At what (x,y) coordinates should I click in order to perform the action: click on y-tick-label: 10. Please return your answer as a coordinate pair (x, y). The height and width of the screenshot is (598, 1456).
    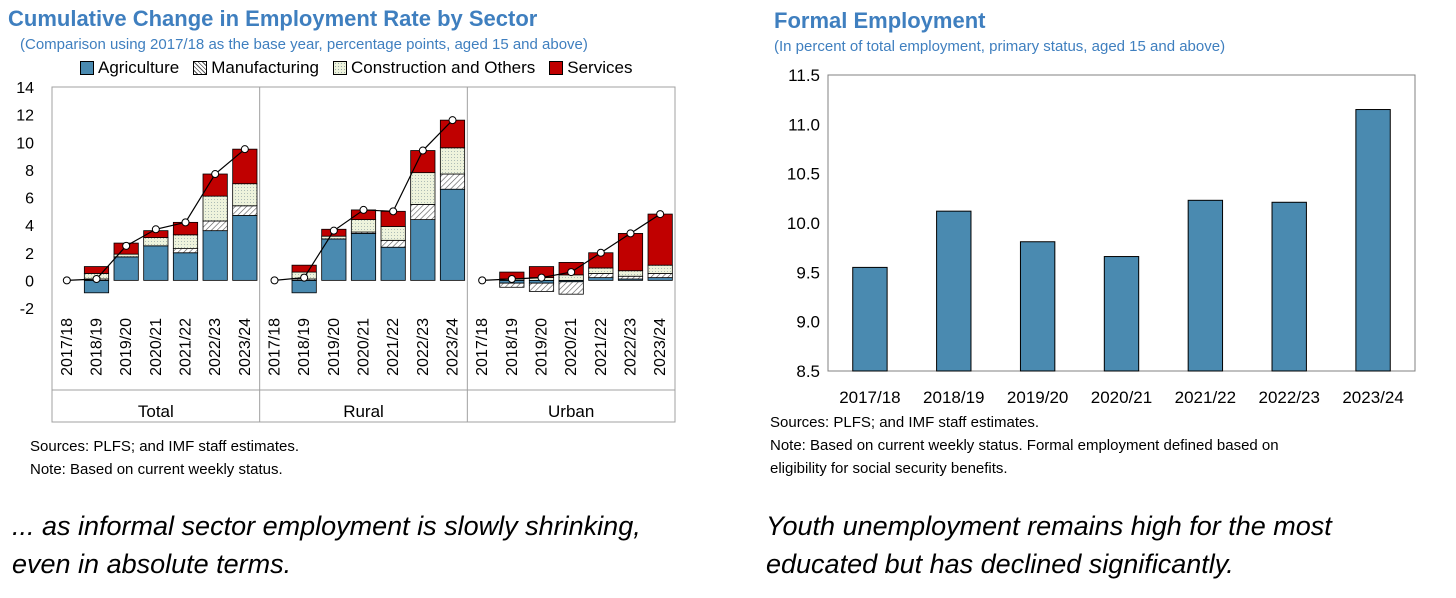
    Looking at the image, I should click on (25, 143).